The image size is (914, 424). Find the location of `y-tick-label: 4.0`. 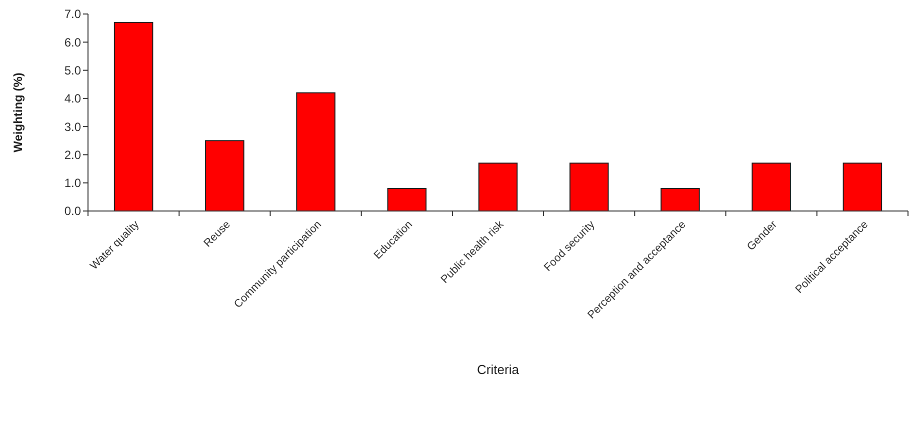

y-tick-label: 4.0 is located at coordinates (73, 99).